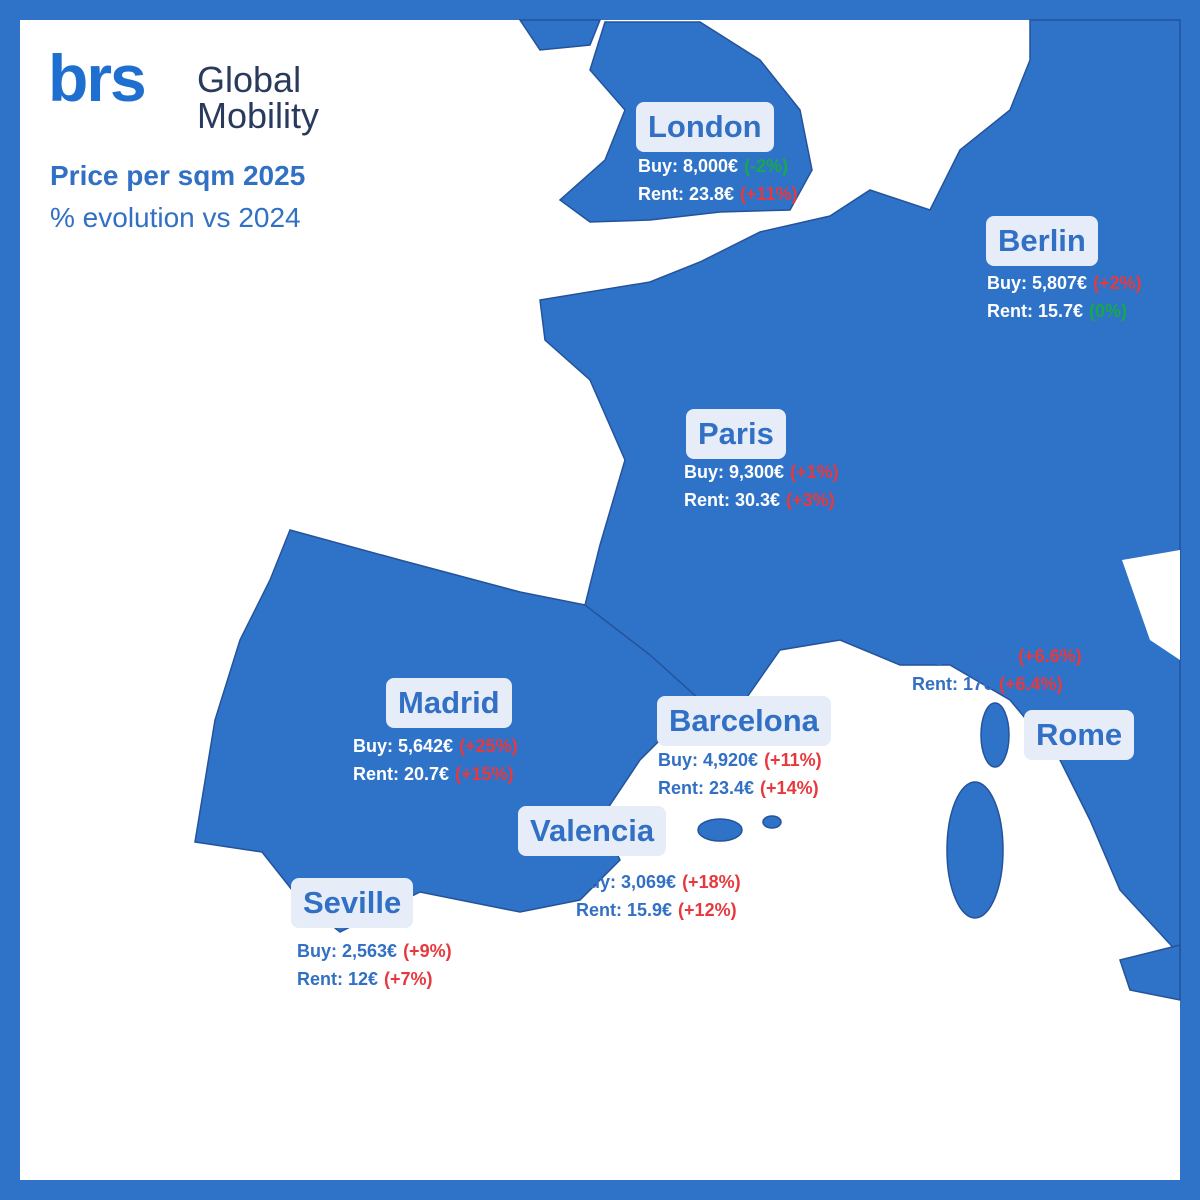 This screenshot has width=1200, height=1200. What do you see at coordinates (1108, 311) in the screenshot?
I see `rent-change: (0%)` at bounding box center [1108, 311].